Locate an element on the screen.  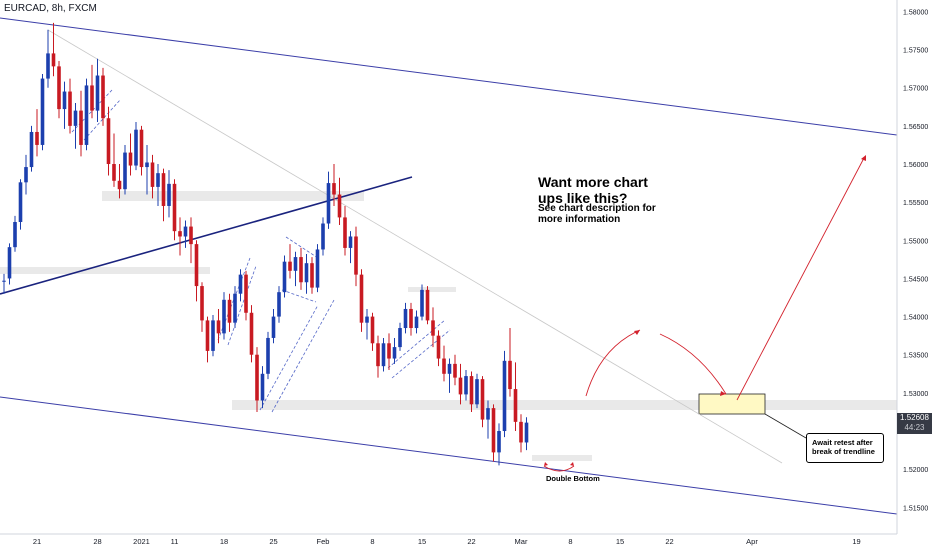
y-tick-label: 1.58000 is located at coordinates (915, 12).